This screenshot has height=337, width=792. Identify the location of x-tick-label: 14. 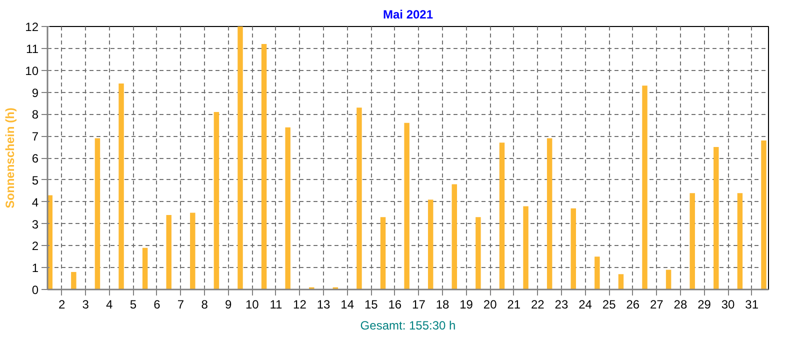
(347, 305).